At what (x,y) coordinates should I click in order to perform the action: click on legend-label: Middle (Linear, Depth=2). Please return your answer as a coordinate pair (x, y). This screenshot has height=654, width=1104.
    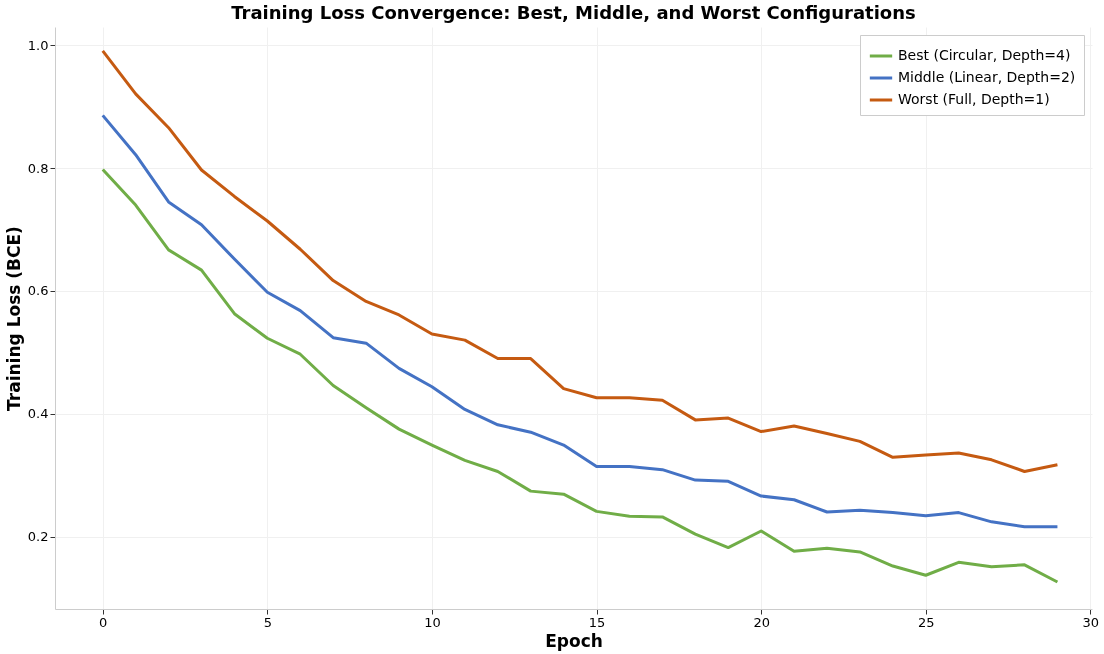
    Looking at the image, I should click on (987, 77).